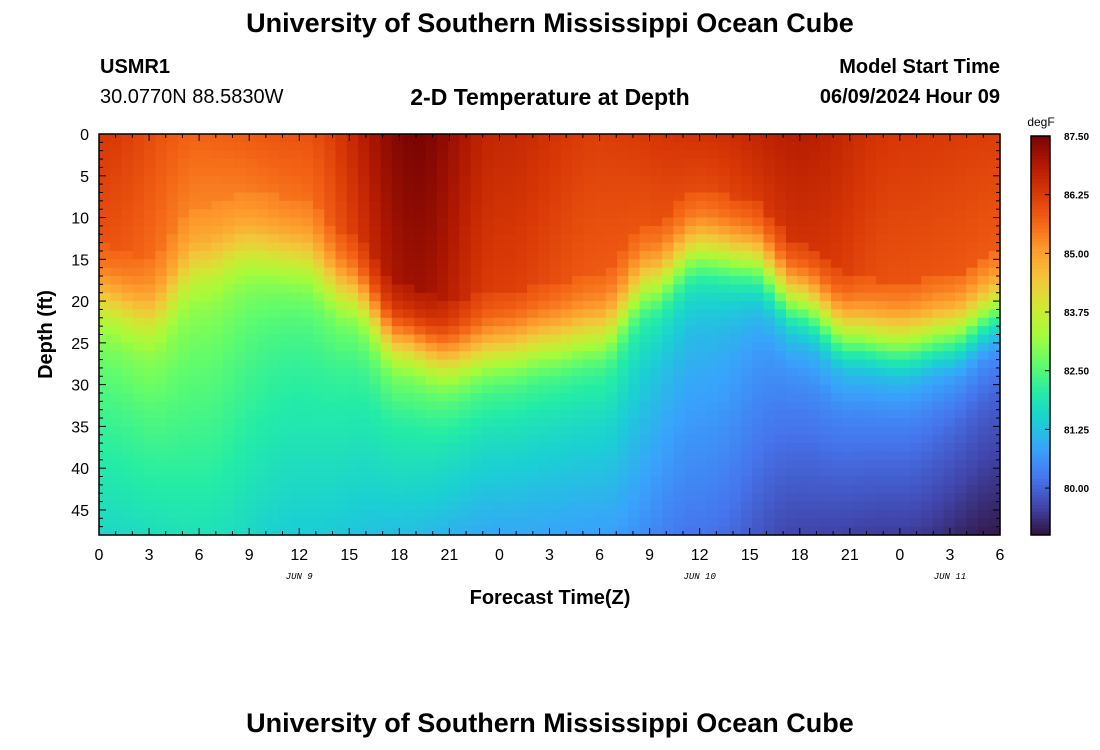 The width and height of the screenshot is (1100, 750). Describe the element at coordinates (80, 469) in the screenshot. I see `y-tick-label: 40` at that location.